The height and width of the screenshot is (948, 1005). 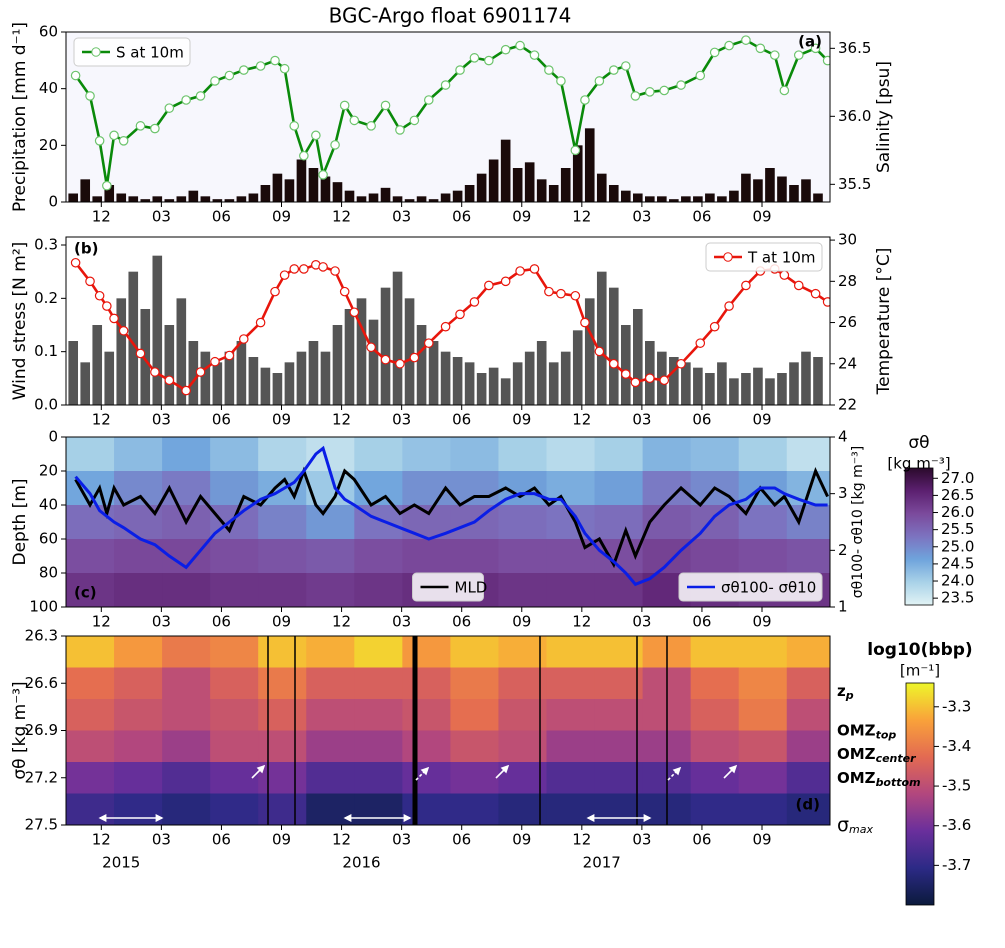 I want to click on legend-label: σθ100- σθ10, so click(x=768, y=588).